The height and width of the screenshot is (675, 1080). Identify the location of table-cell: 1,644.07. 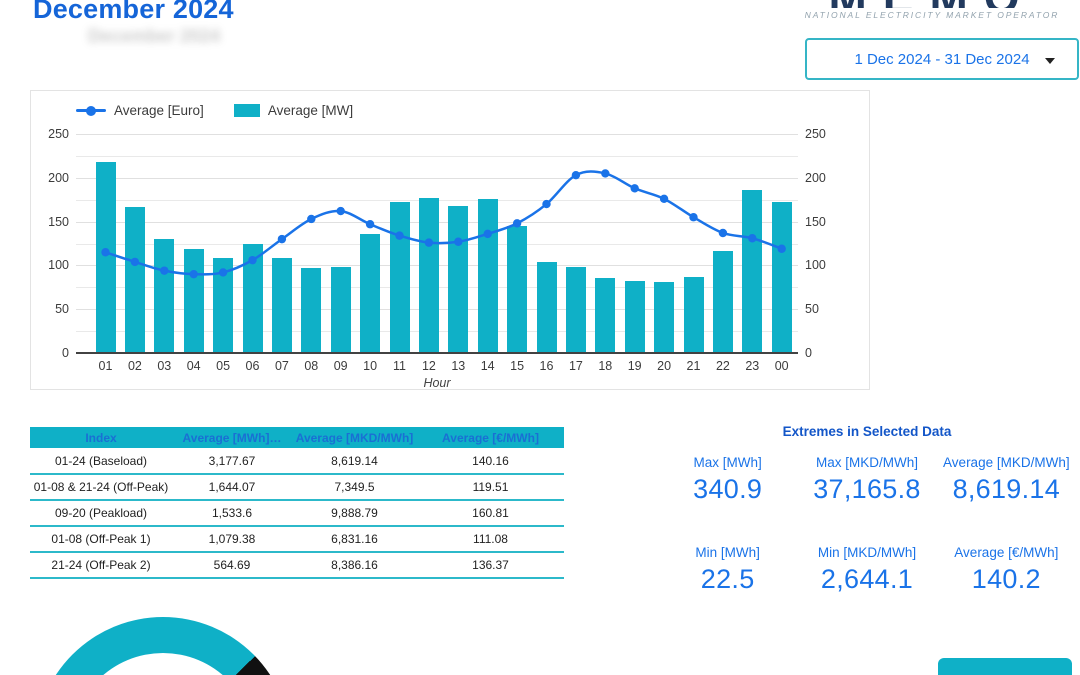
(232, 487).